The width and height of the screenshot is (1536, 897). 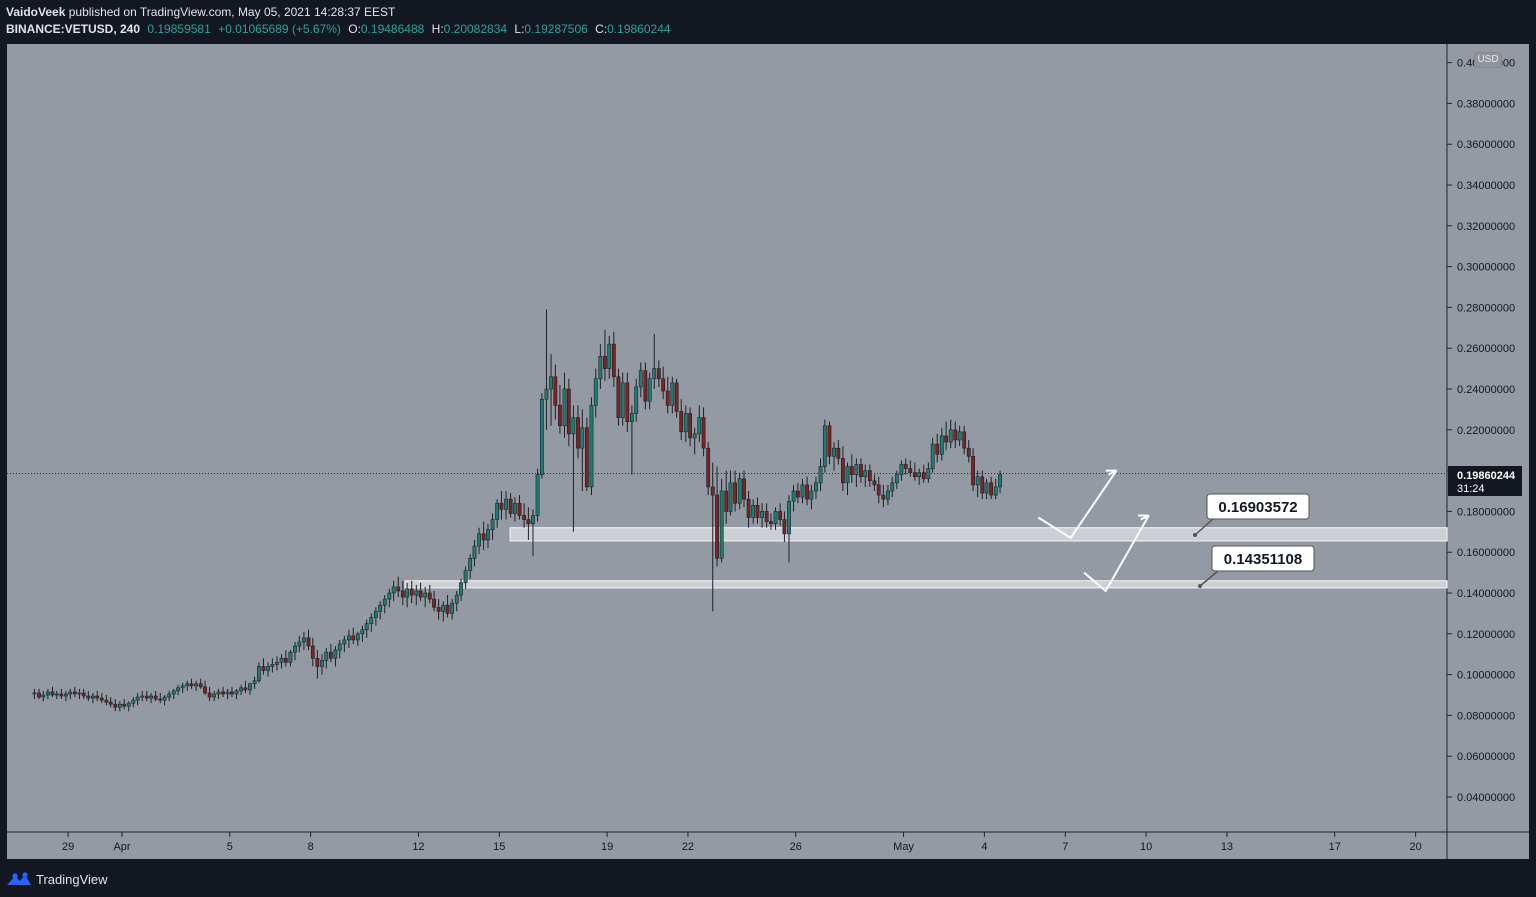 I want to click on time-tick-label: 19, so click(x=607, y=847).